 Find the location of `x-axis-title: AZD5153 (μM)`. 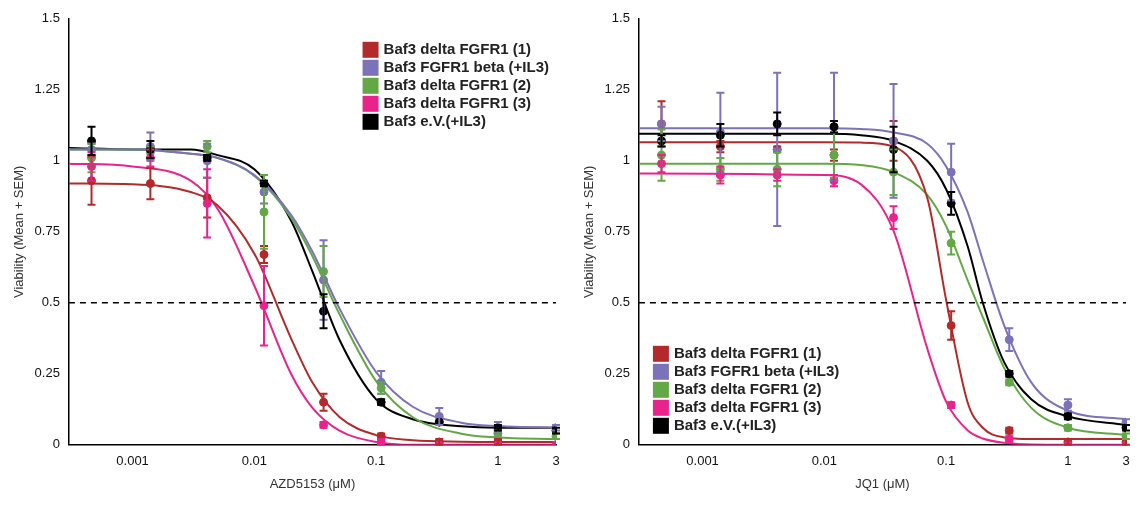

x-axis-title: AZD5153 (μM) is located at coordinates (312, 483).